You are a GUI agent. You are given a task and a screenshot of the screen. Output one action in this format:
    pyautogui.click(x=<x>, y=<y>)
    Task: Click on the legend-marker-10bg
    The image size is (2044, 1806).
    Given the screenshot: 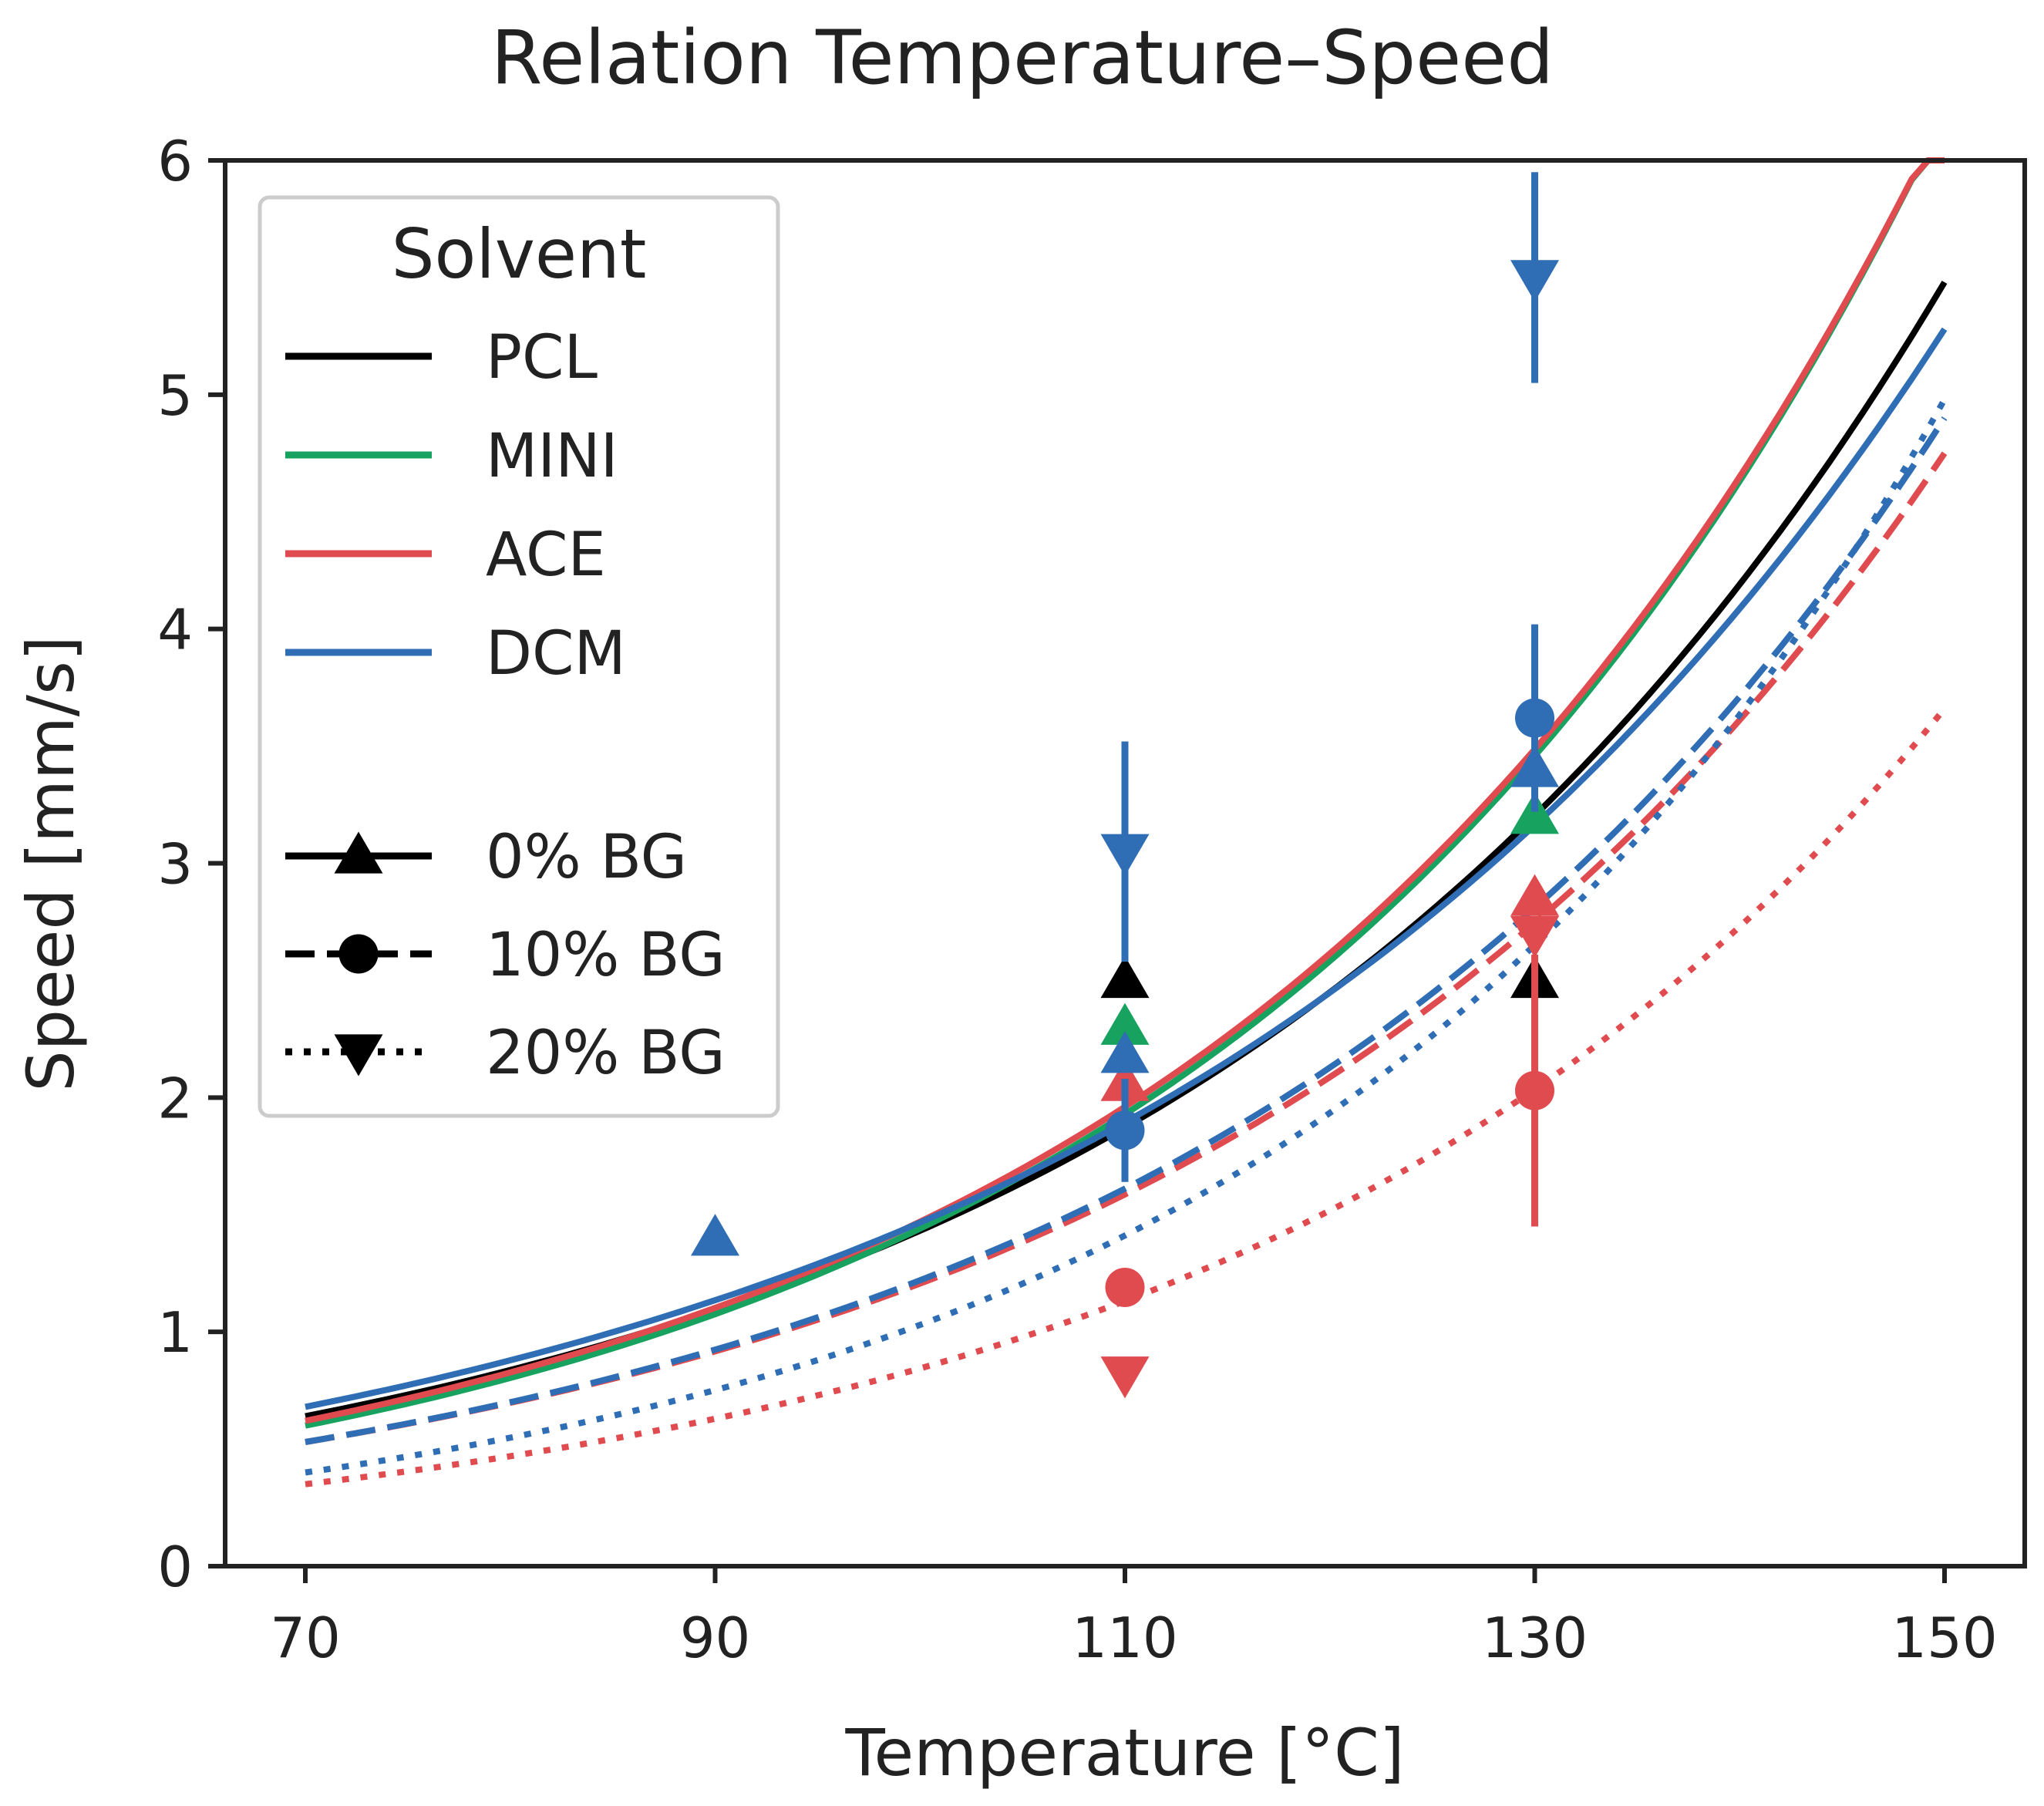 What is the action you would take?
    pyautogui.click(x=358, y=954)
    